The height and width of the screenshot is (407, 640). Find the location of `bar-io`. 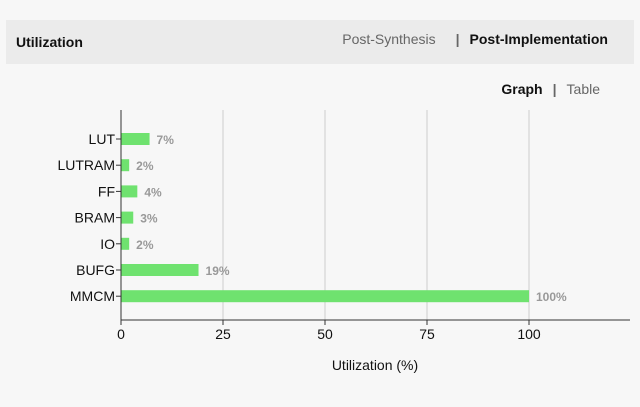

bar-io is located at coordinates (125, 243).